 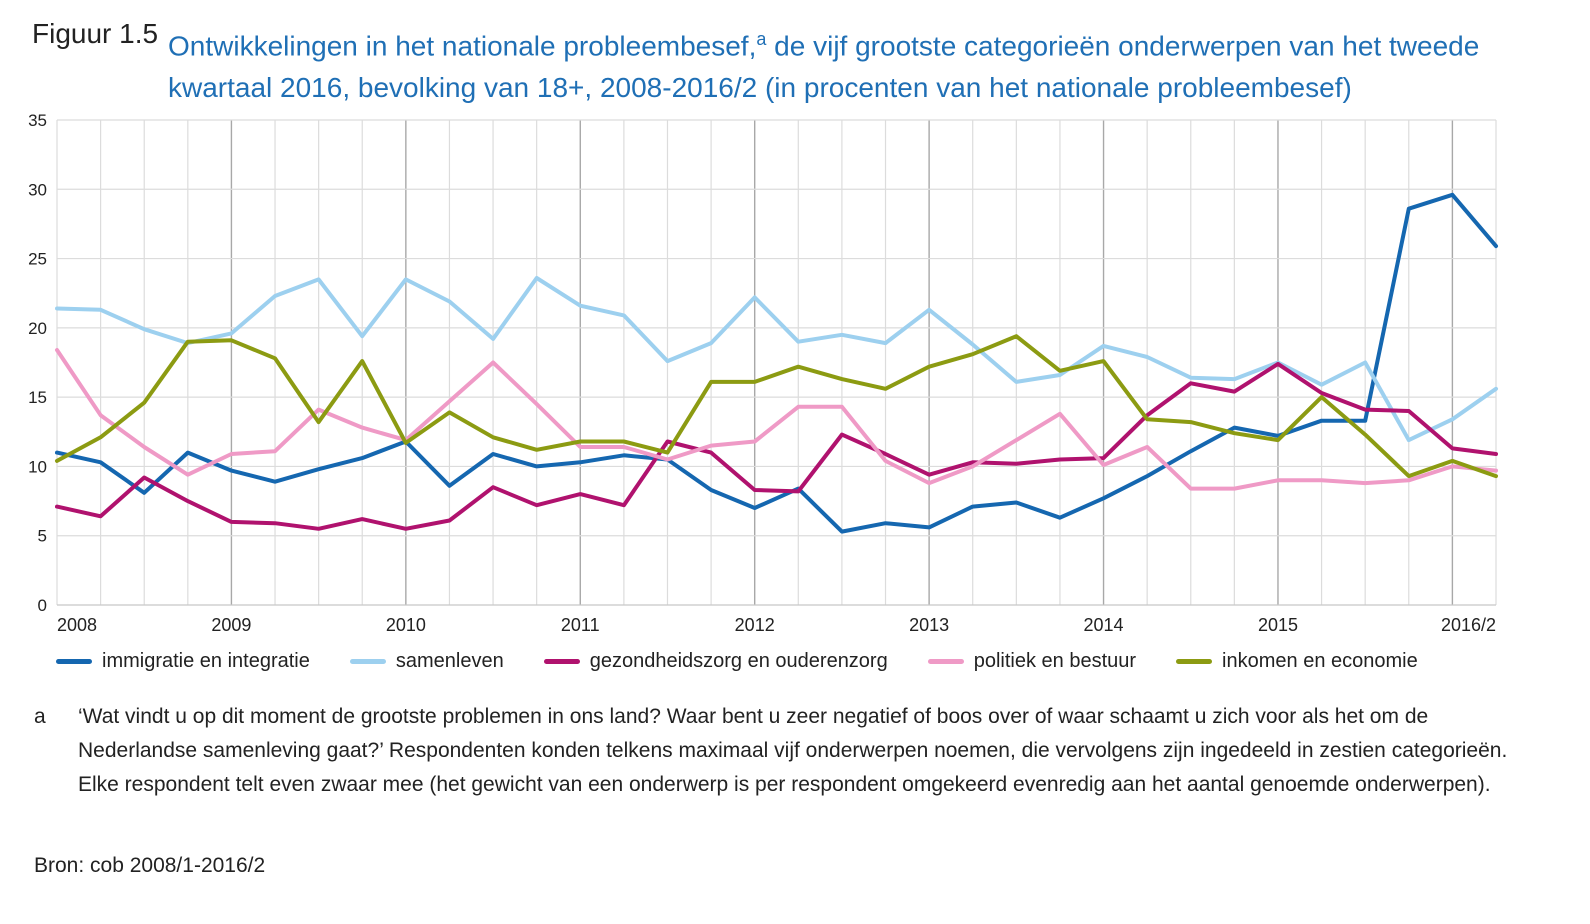 What do you see at coordinates (1278, 625) in the screenshot?
I see `x-tick-label: 2015` at bounding box center [1278, 625].